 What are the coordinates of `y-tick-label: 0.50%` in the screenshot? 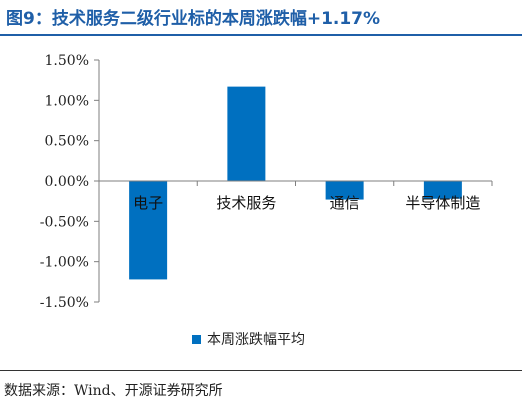 It's located at (67, 142).